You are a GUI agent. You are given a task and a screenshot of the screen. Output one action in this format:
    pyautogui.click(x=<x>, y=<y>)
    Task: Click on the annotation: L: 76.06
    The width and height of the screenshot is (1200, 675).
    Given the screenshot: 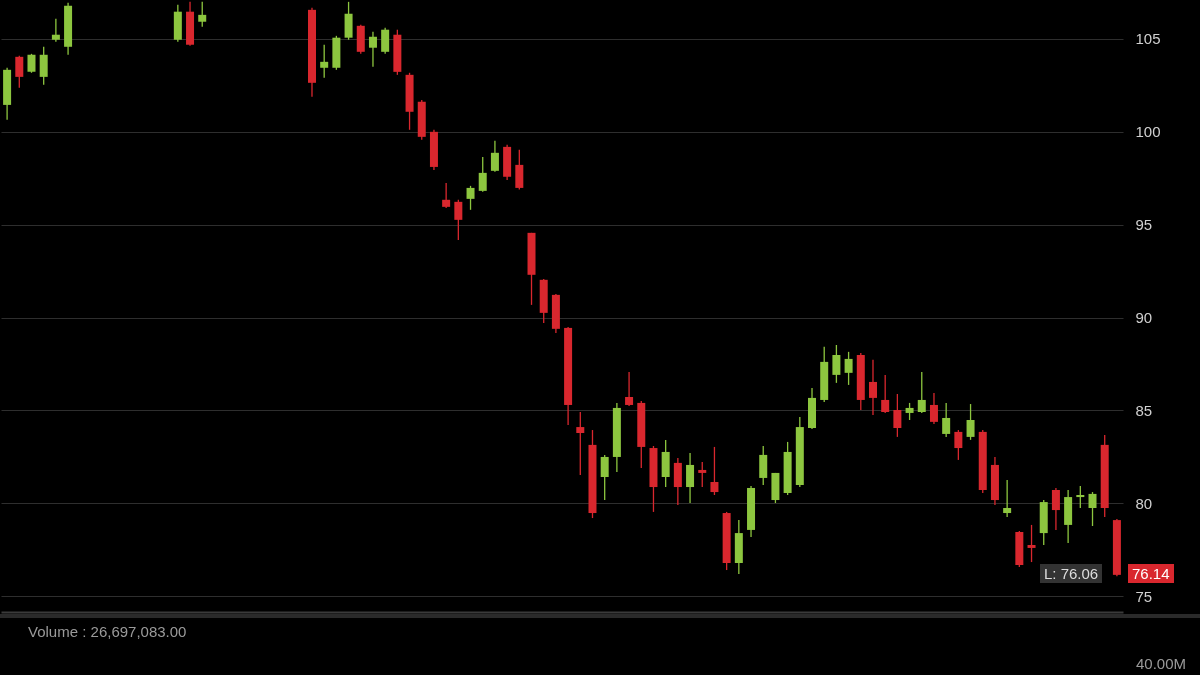 What is the action you would take?
    pyautogui.click(x=1071, y=573)
    